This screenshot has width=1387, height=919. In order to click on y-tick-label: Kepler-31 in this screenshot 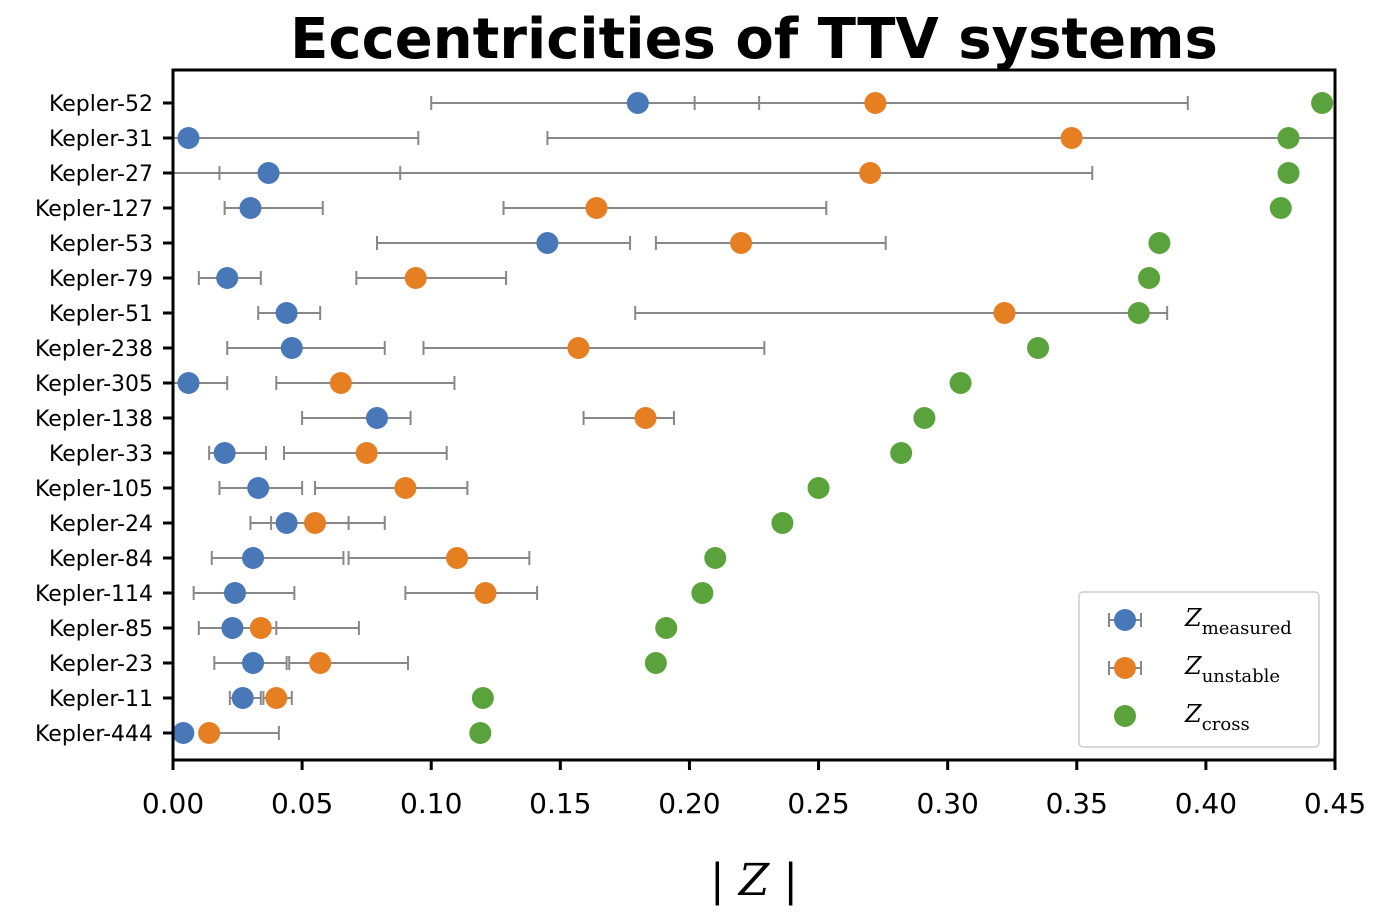, I will do `click(101, 139)`.